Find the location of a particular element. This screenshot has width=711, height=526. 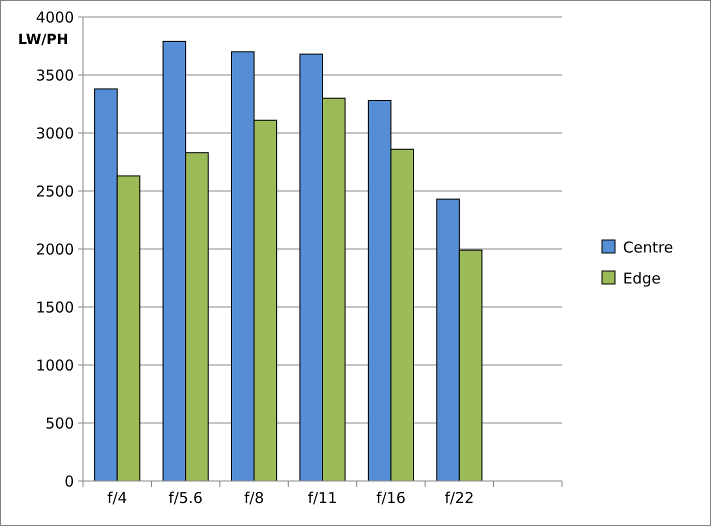

y-tick-label: 0 is located at coordinates (69, 481).